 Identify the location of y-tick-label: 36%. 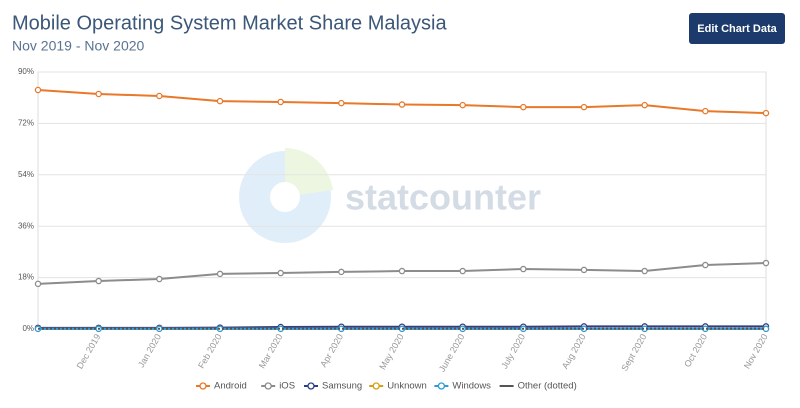
(26, 225).